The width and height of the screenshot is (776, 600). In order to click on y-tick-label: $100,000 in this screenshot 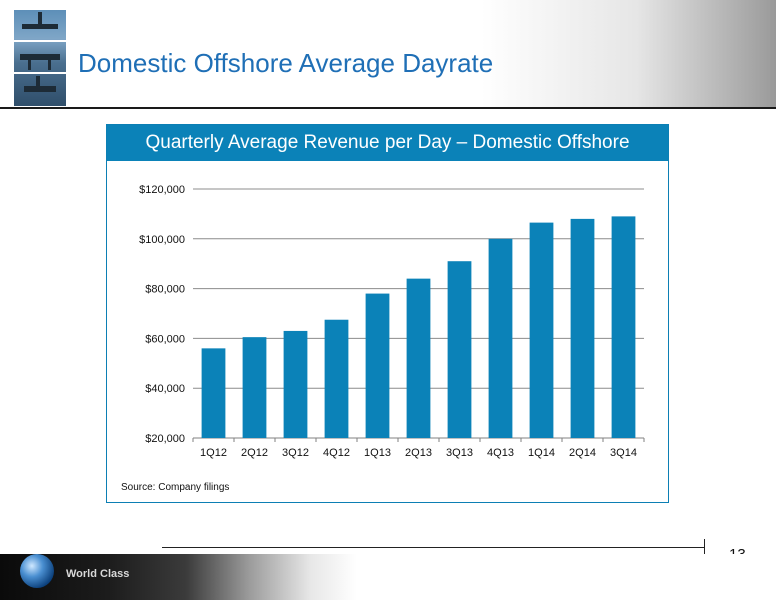, I will do `click(162, 240)`.